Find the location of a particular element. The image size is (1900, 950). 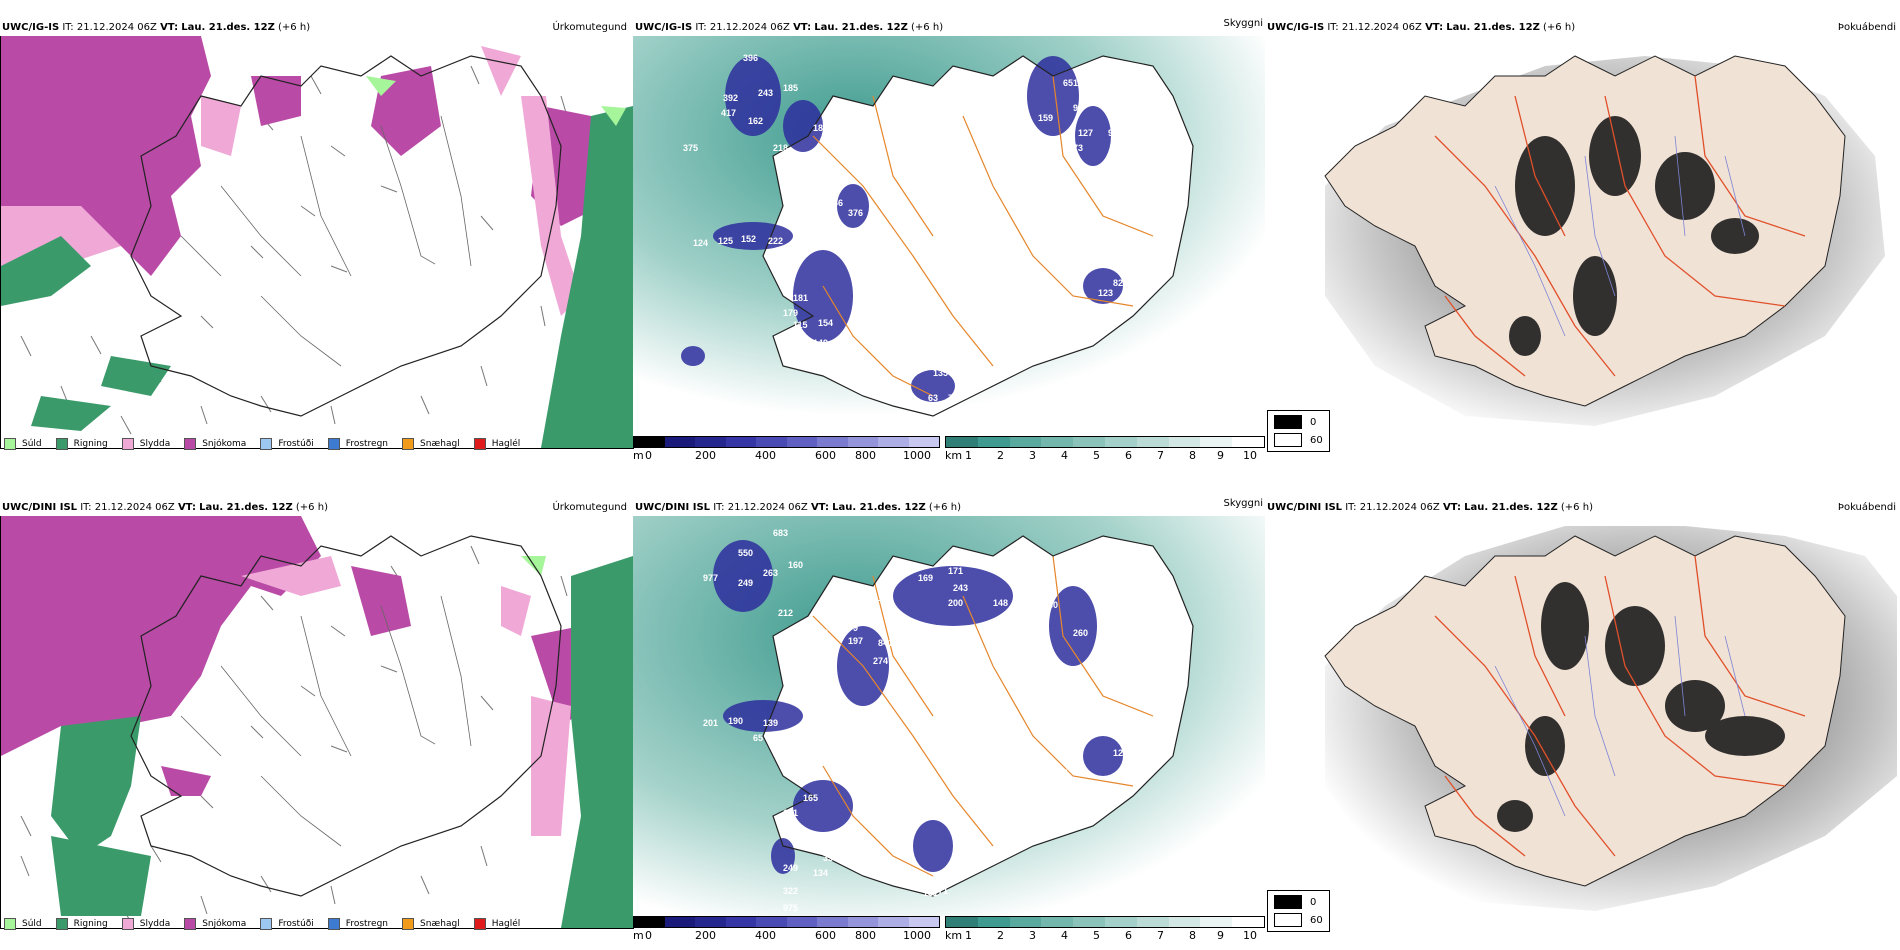

legend-item-slydda: Slydda is located at coordinates (146, 444).